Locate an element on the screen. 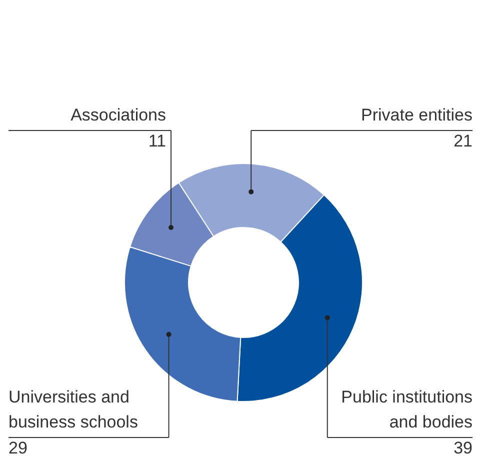  slice-label: Associations is located at coordinates (118, 115).